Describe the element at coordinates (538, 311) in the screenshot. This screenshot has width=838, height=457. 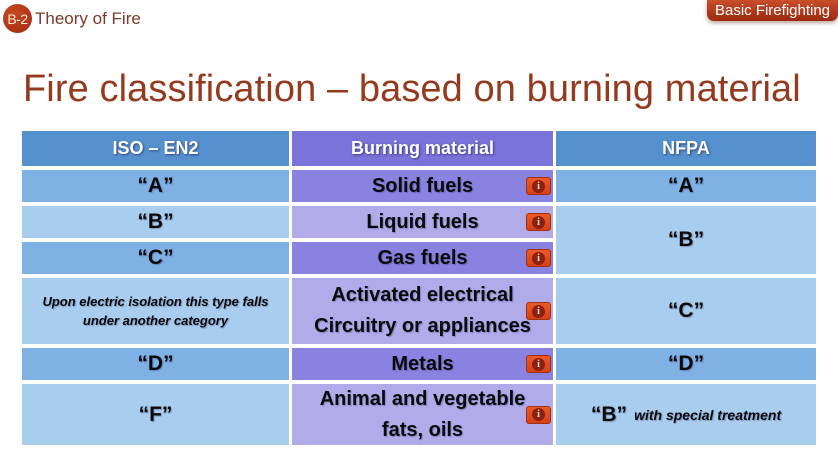
I see `info-icon-electrical: i` at that location.